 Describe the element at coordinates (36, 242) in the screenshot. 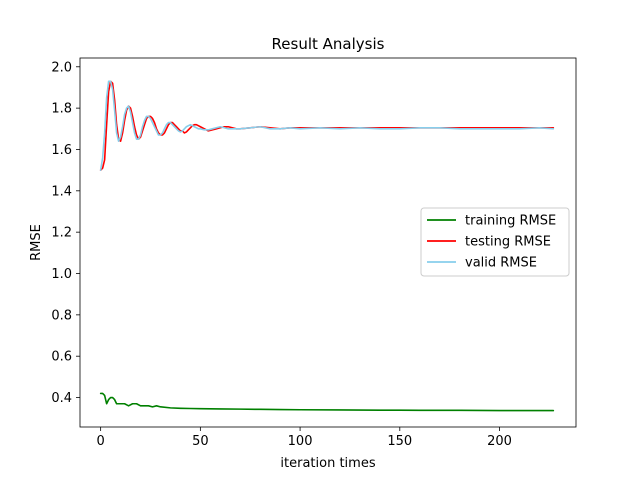

I see `y-axis-label: RMSE` at that location.